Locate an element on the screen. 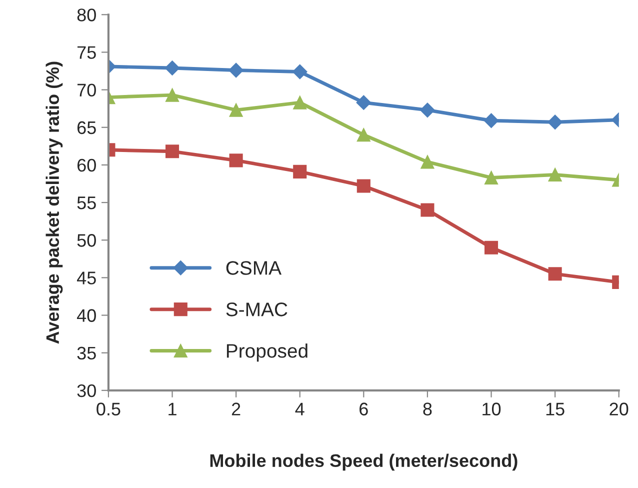 This screenshot has width=638, height=488. x-tick-label: 15 is located at coordinates (555, 409).